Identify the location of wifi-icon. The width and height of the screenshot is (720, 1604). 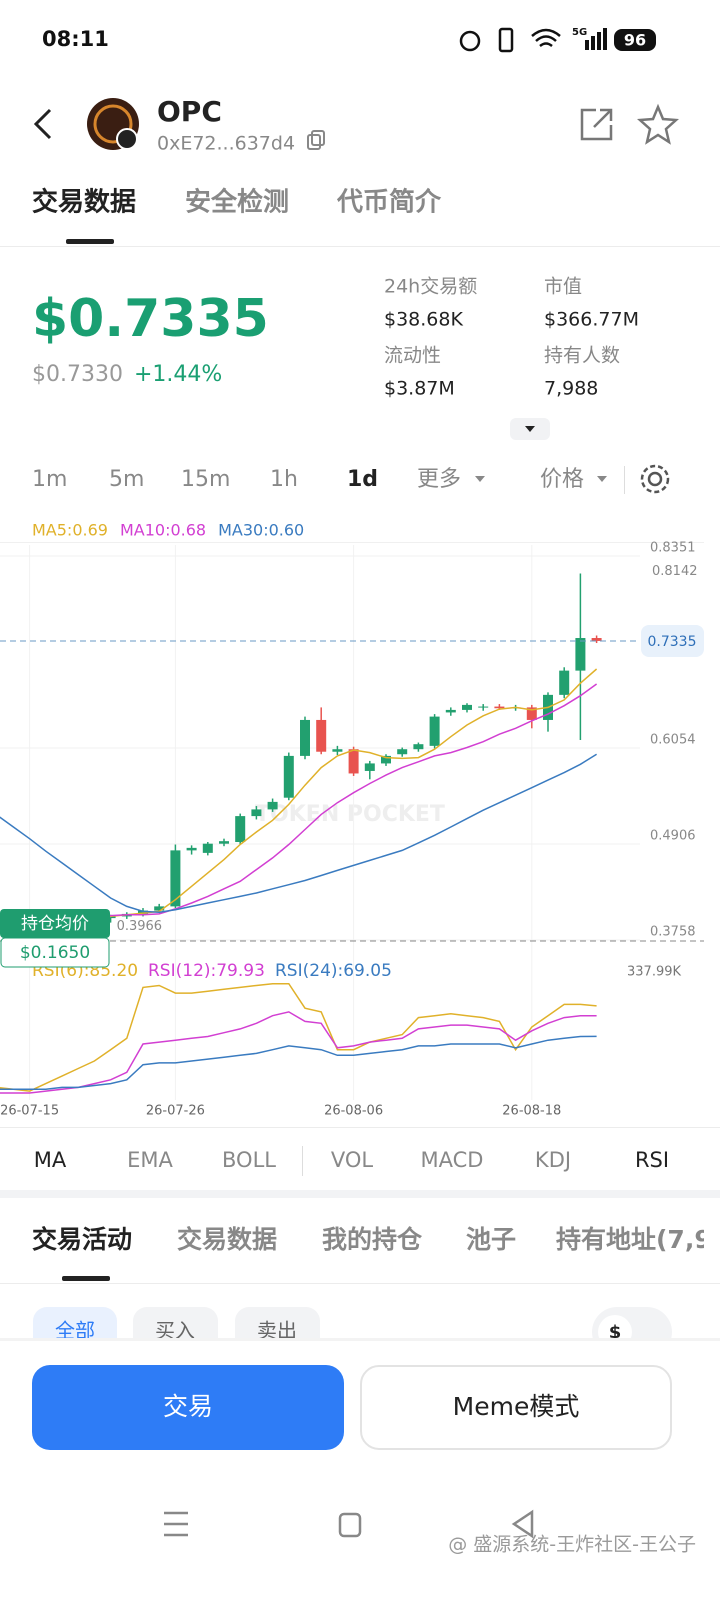
(546, 38).